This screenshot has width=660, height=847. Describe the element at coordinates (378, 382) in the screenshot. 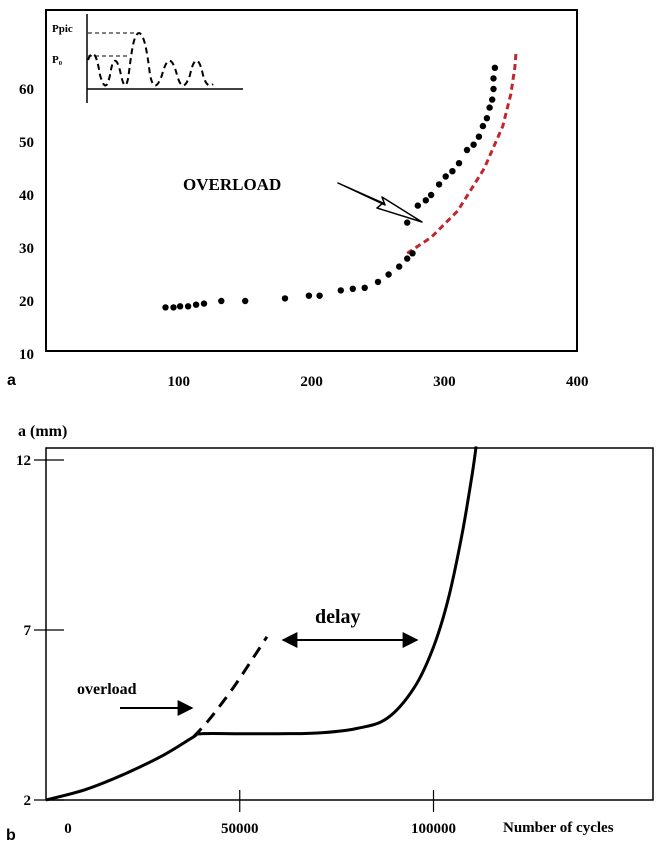

I see `panel-a-x-axis: 100 200 300 400` at that location.